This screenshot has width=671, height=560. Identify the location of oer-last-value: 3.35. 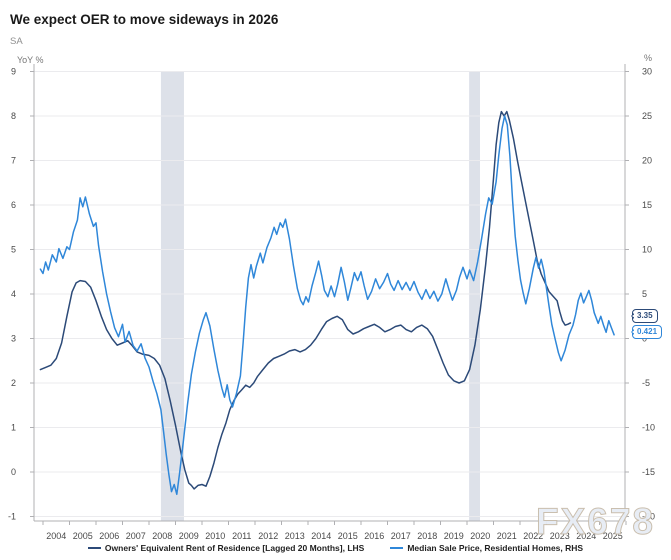
(645, 315).